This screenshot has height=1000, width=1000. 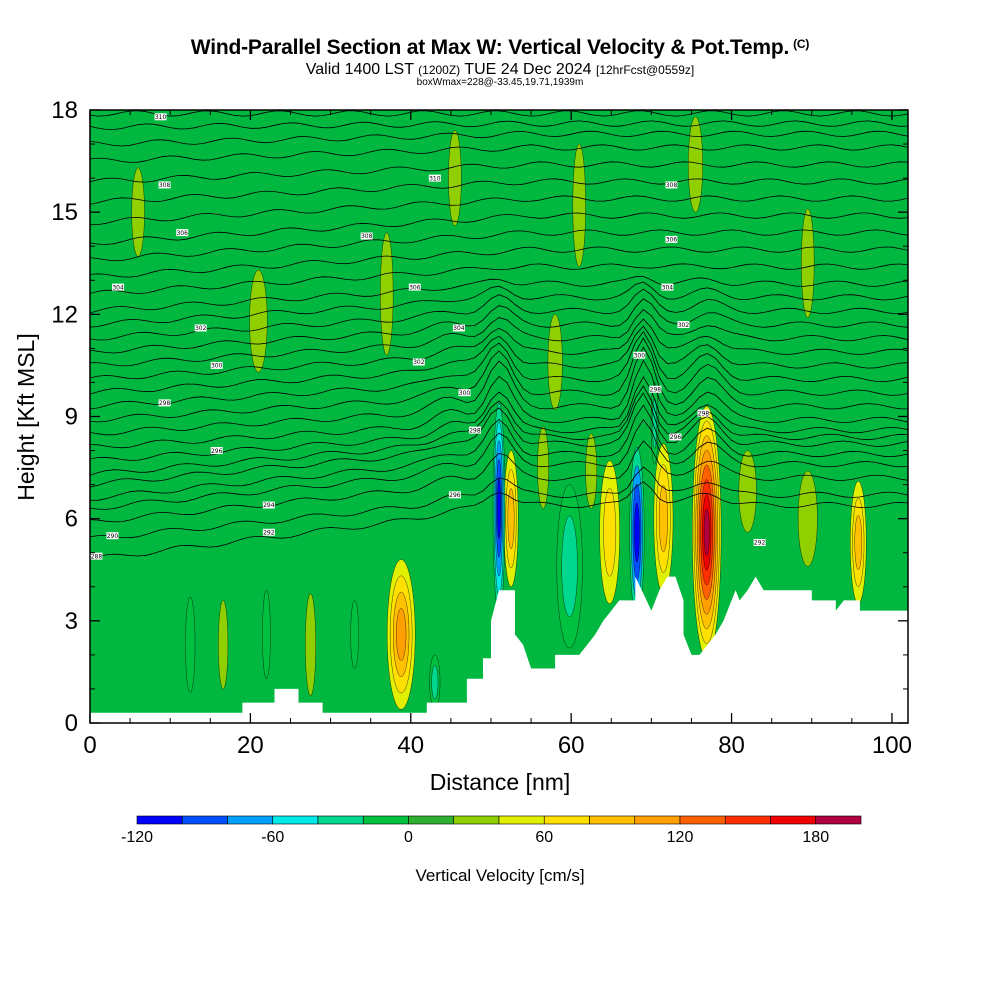 I want to click on contour-label: 292, so click(x=268, y=532).